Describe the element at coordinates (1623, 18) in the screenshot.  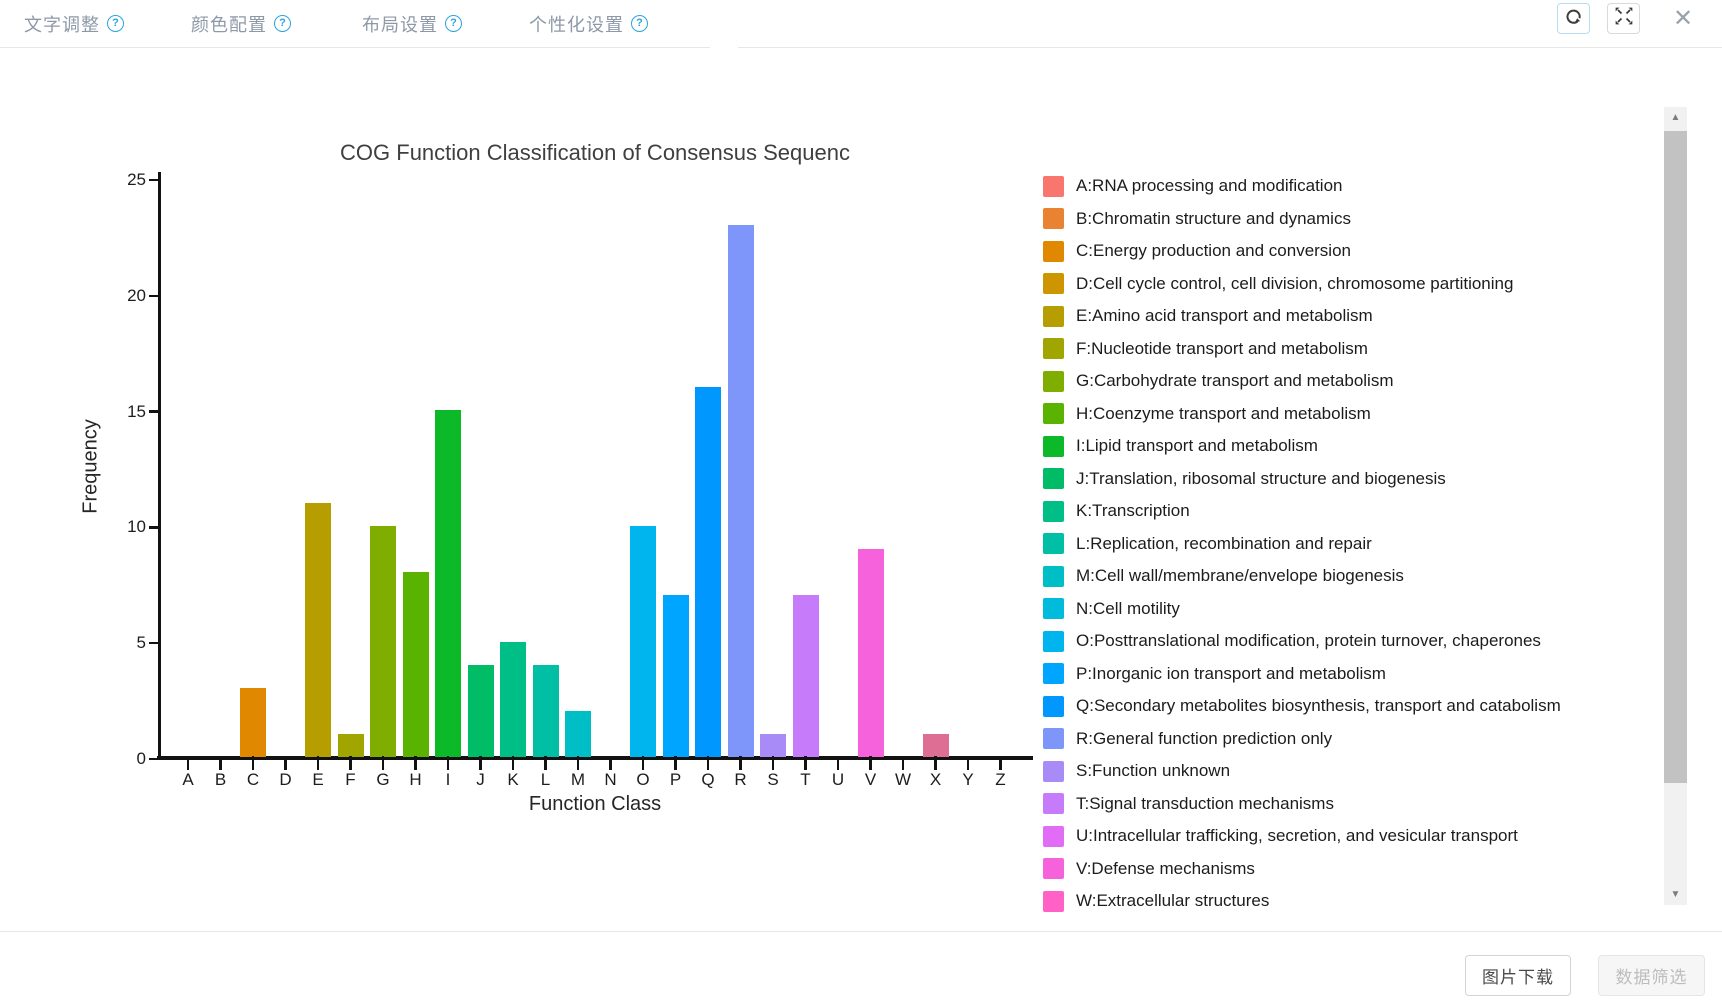
I see `fullscreen-button` at that location.